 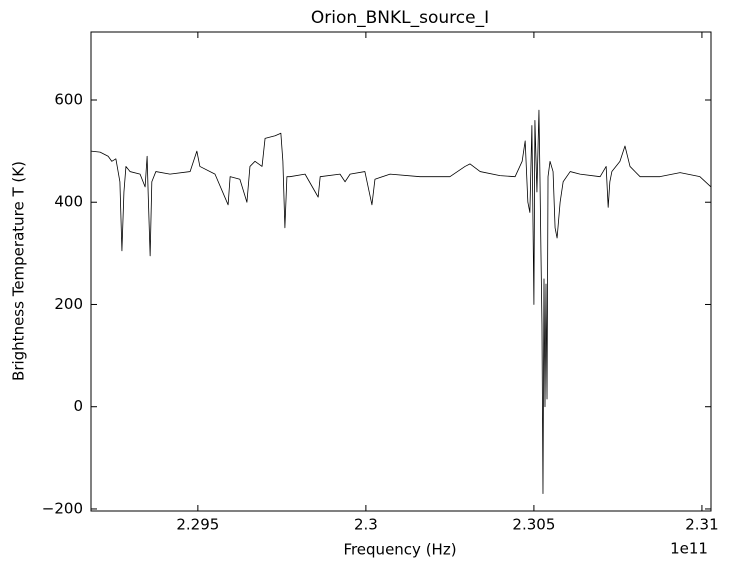 I want to click on x-axis-label: Frequency (Hz), so click(x=399, y=550).